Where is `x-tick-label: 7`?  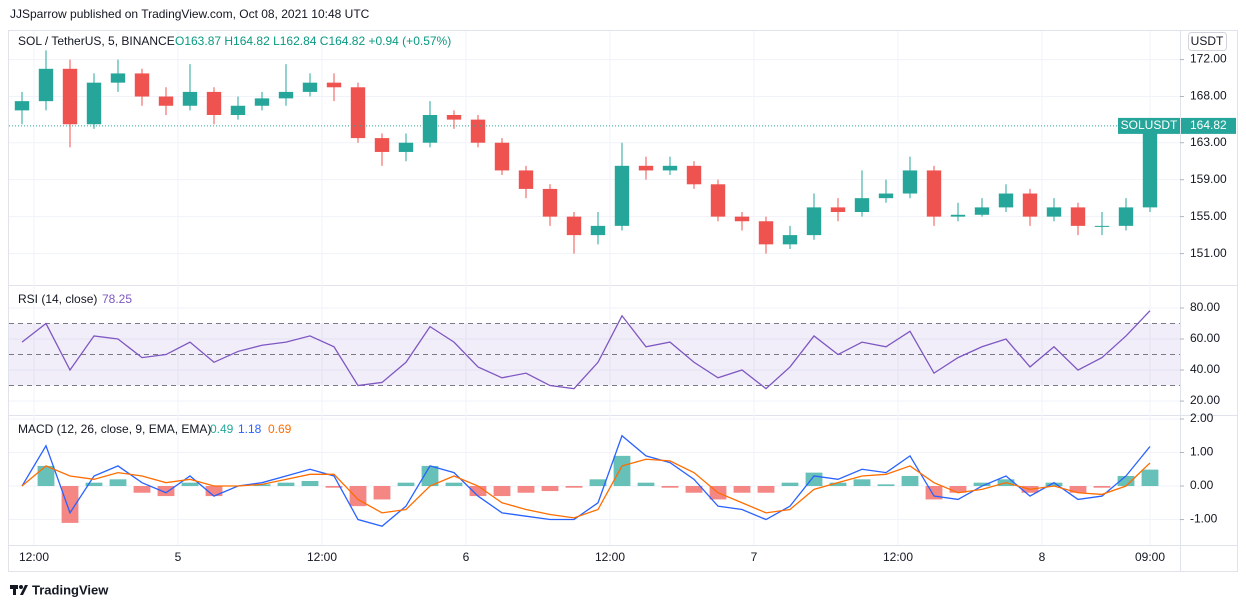 x-tick-label: 7 is located at coordinates (754, 557).